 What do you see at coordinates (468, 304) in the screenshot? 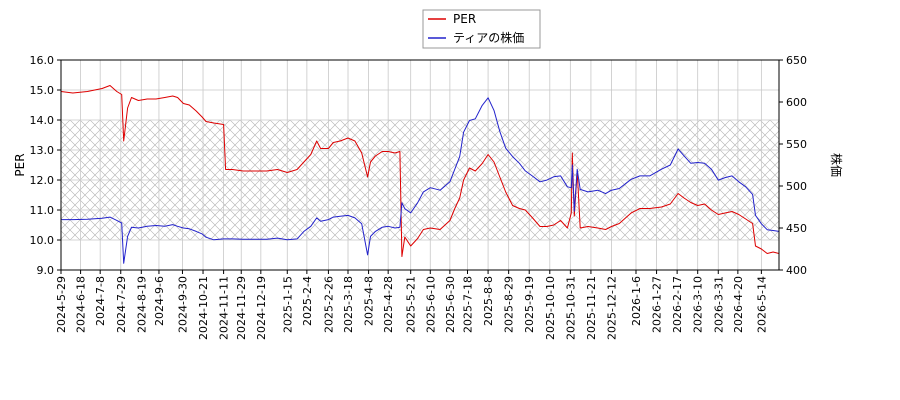
I see `x-tick-label: 2025-7-18` at bounding box center [468, 304].